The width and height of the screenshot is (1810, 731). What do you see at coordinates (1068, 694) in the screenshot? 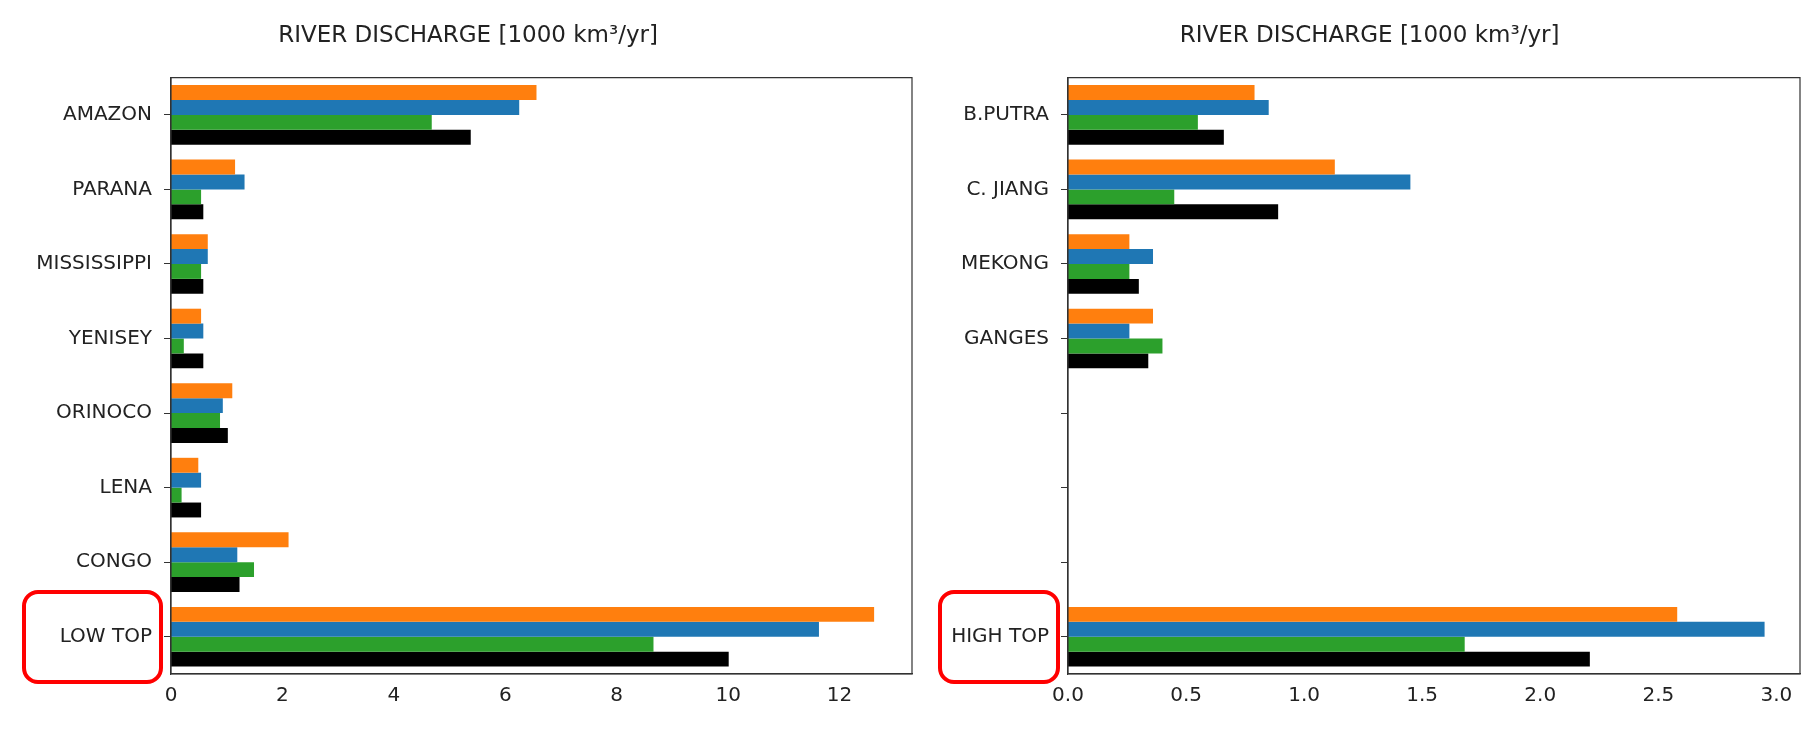
I see `x-tick-label: 0.0` at bounding box center [1068, 694].